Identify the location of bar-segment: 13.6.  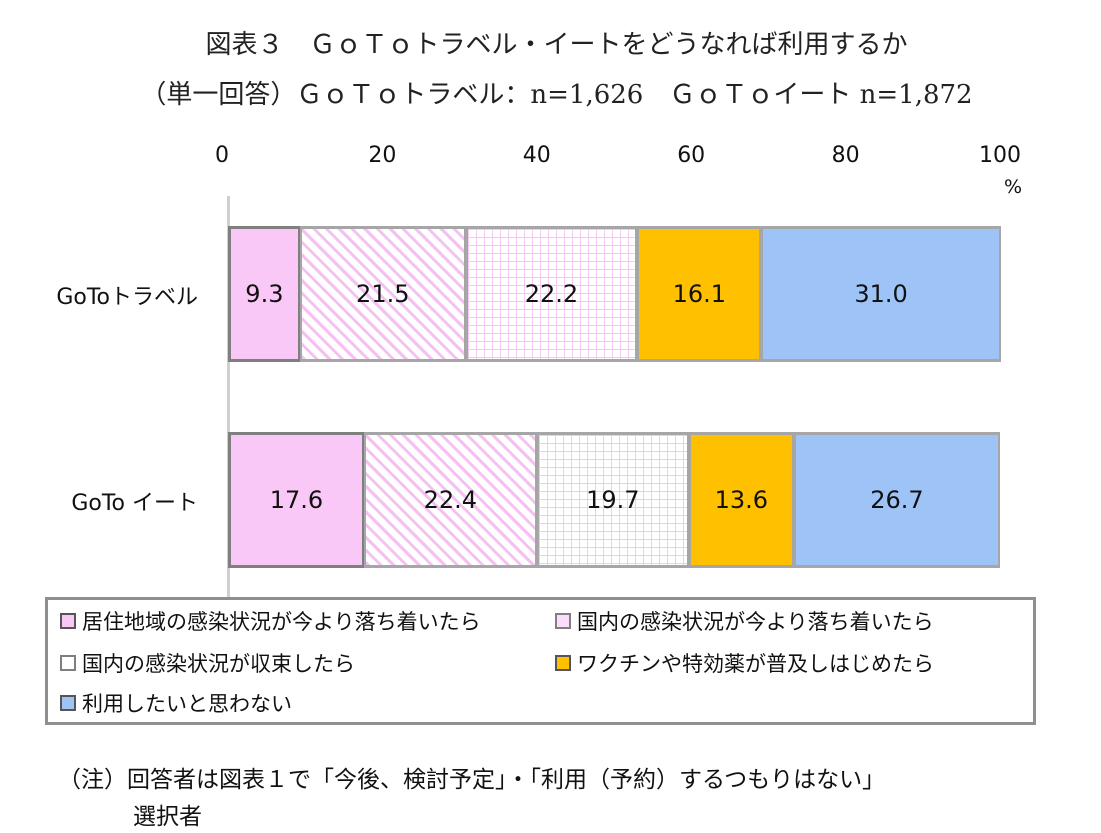
(741, 500).